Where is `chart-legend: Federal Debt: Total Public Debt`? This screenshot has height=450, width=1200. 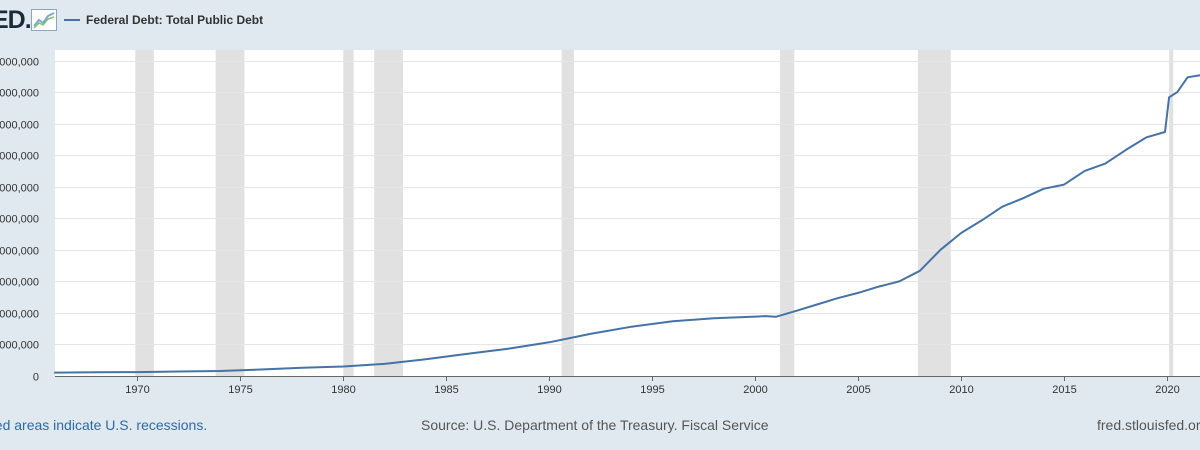 chart-legend: Federal Debt: Total Public Debt is located at coordinates (163, 20).